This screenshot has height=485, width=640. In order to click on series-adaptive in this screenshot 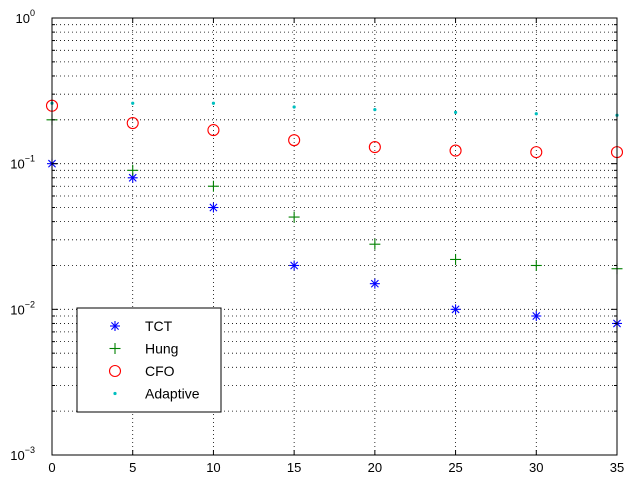, I will do `click(334, 109)`.